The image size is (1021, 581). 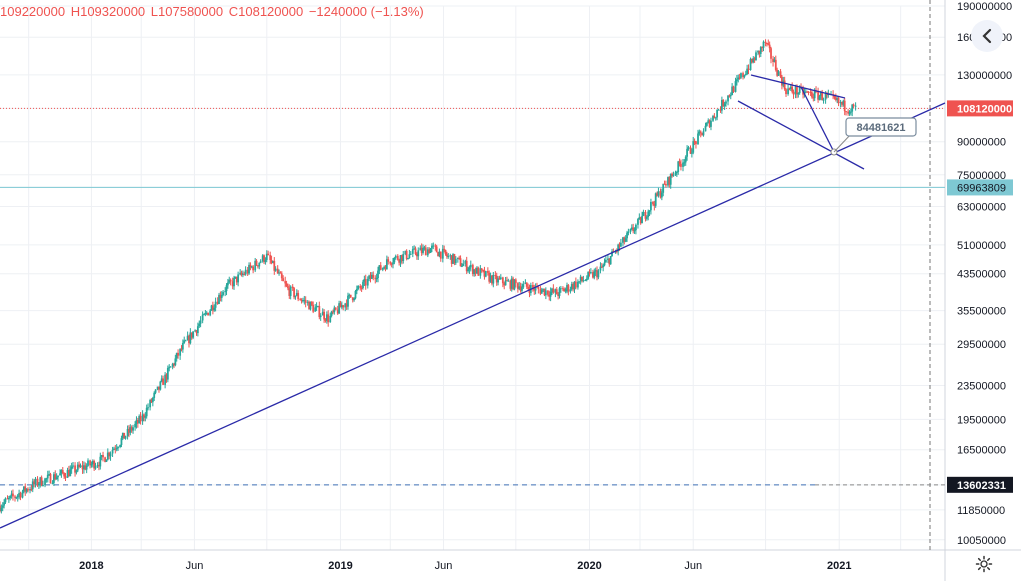 I want to click on price-axis-label: 35500000, so click(x=981, y=312).